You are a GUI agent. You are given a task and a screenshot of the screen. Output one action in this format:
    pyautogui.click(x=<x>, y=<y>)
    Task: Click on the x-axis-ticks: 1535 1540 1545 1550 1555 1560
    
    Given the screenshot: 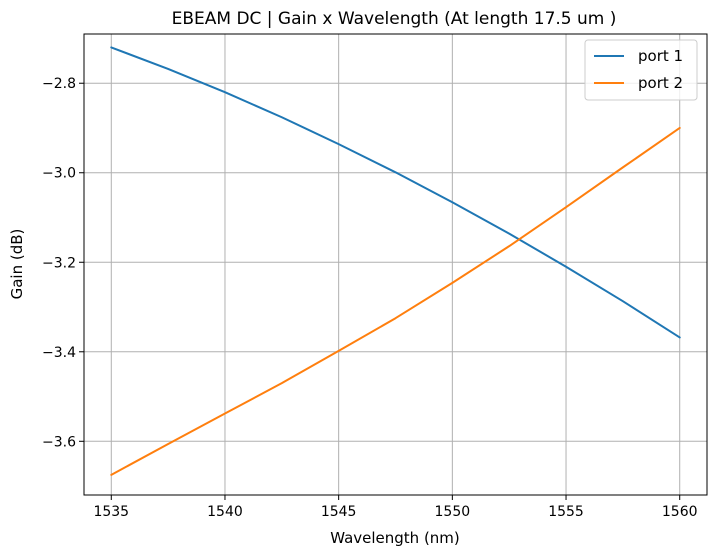 What is the action you would take?
    pyautogui.click(x=395, y=507)
    